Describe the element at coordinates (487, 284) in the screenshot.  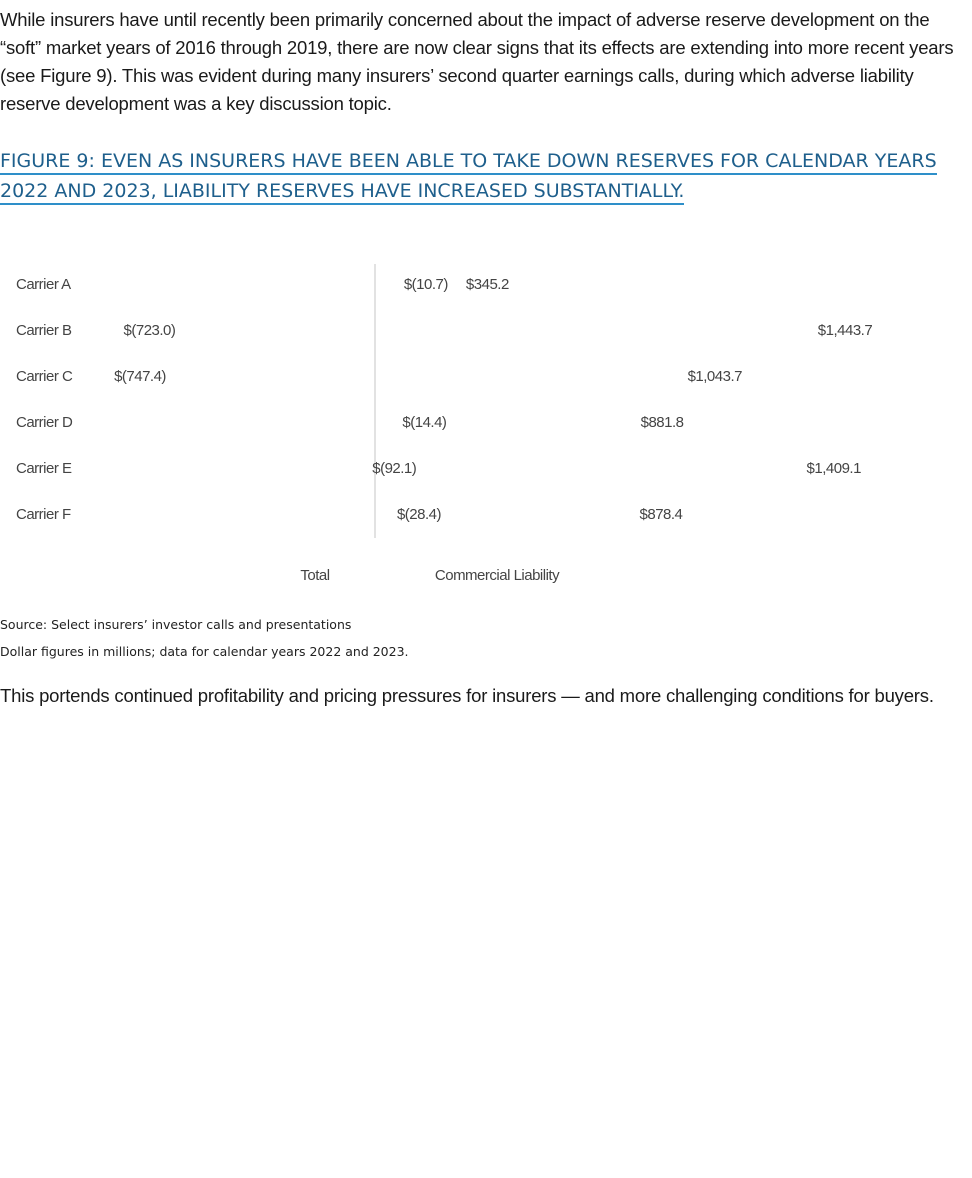
I see `liability-value-label: $345.2` at that location.